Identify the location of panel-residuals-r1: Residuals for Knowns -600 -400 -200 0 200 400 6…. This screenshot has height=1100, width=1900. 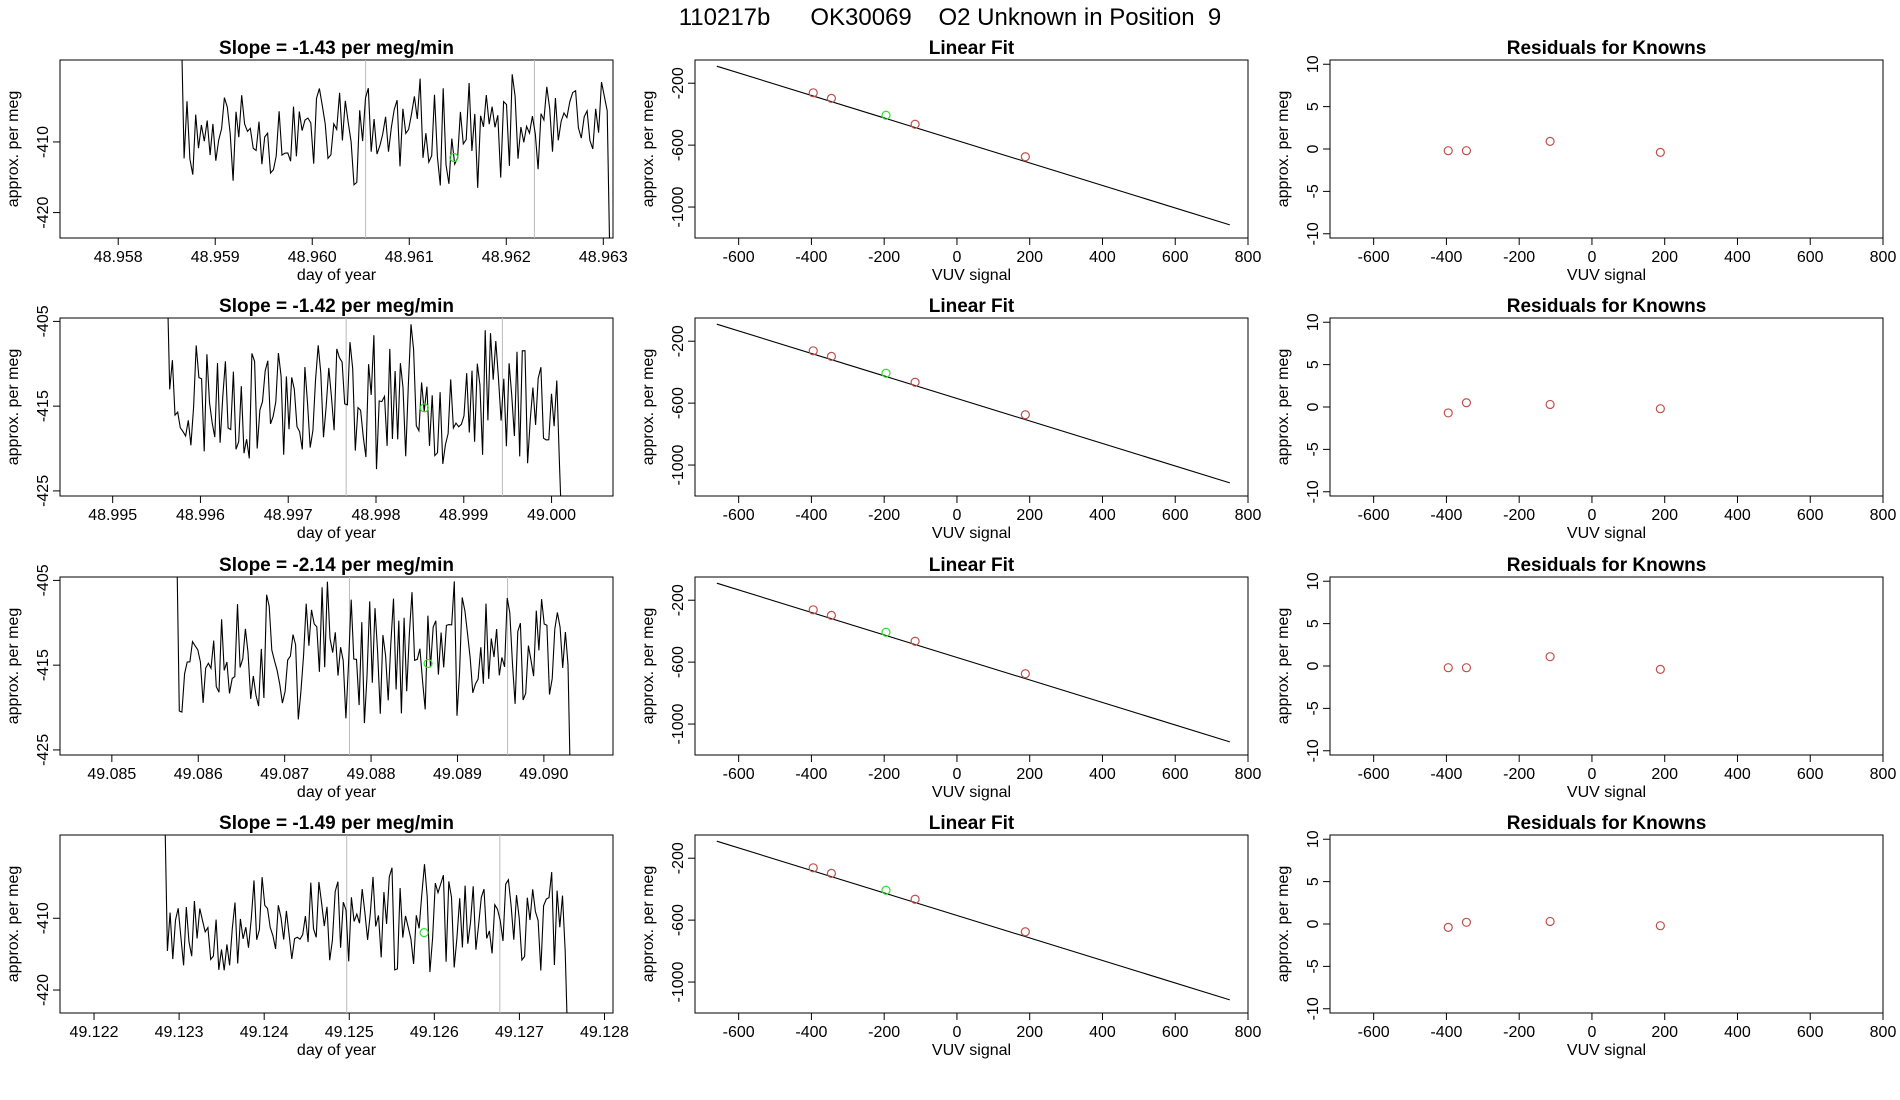
(1585, 419).